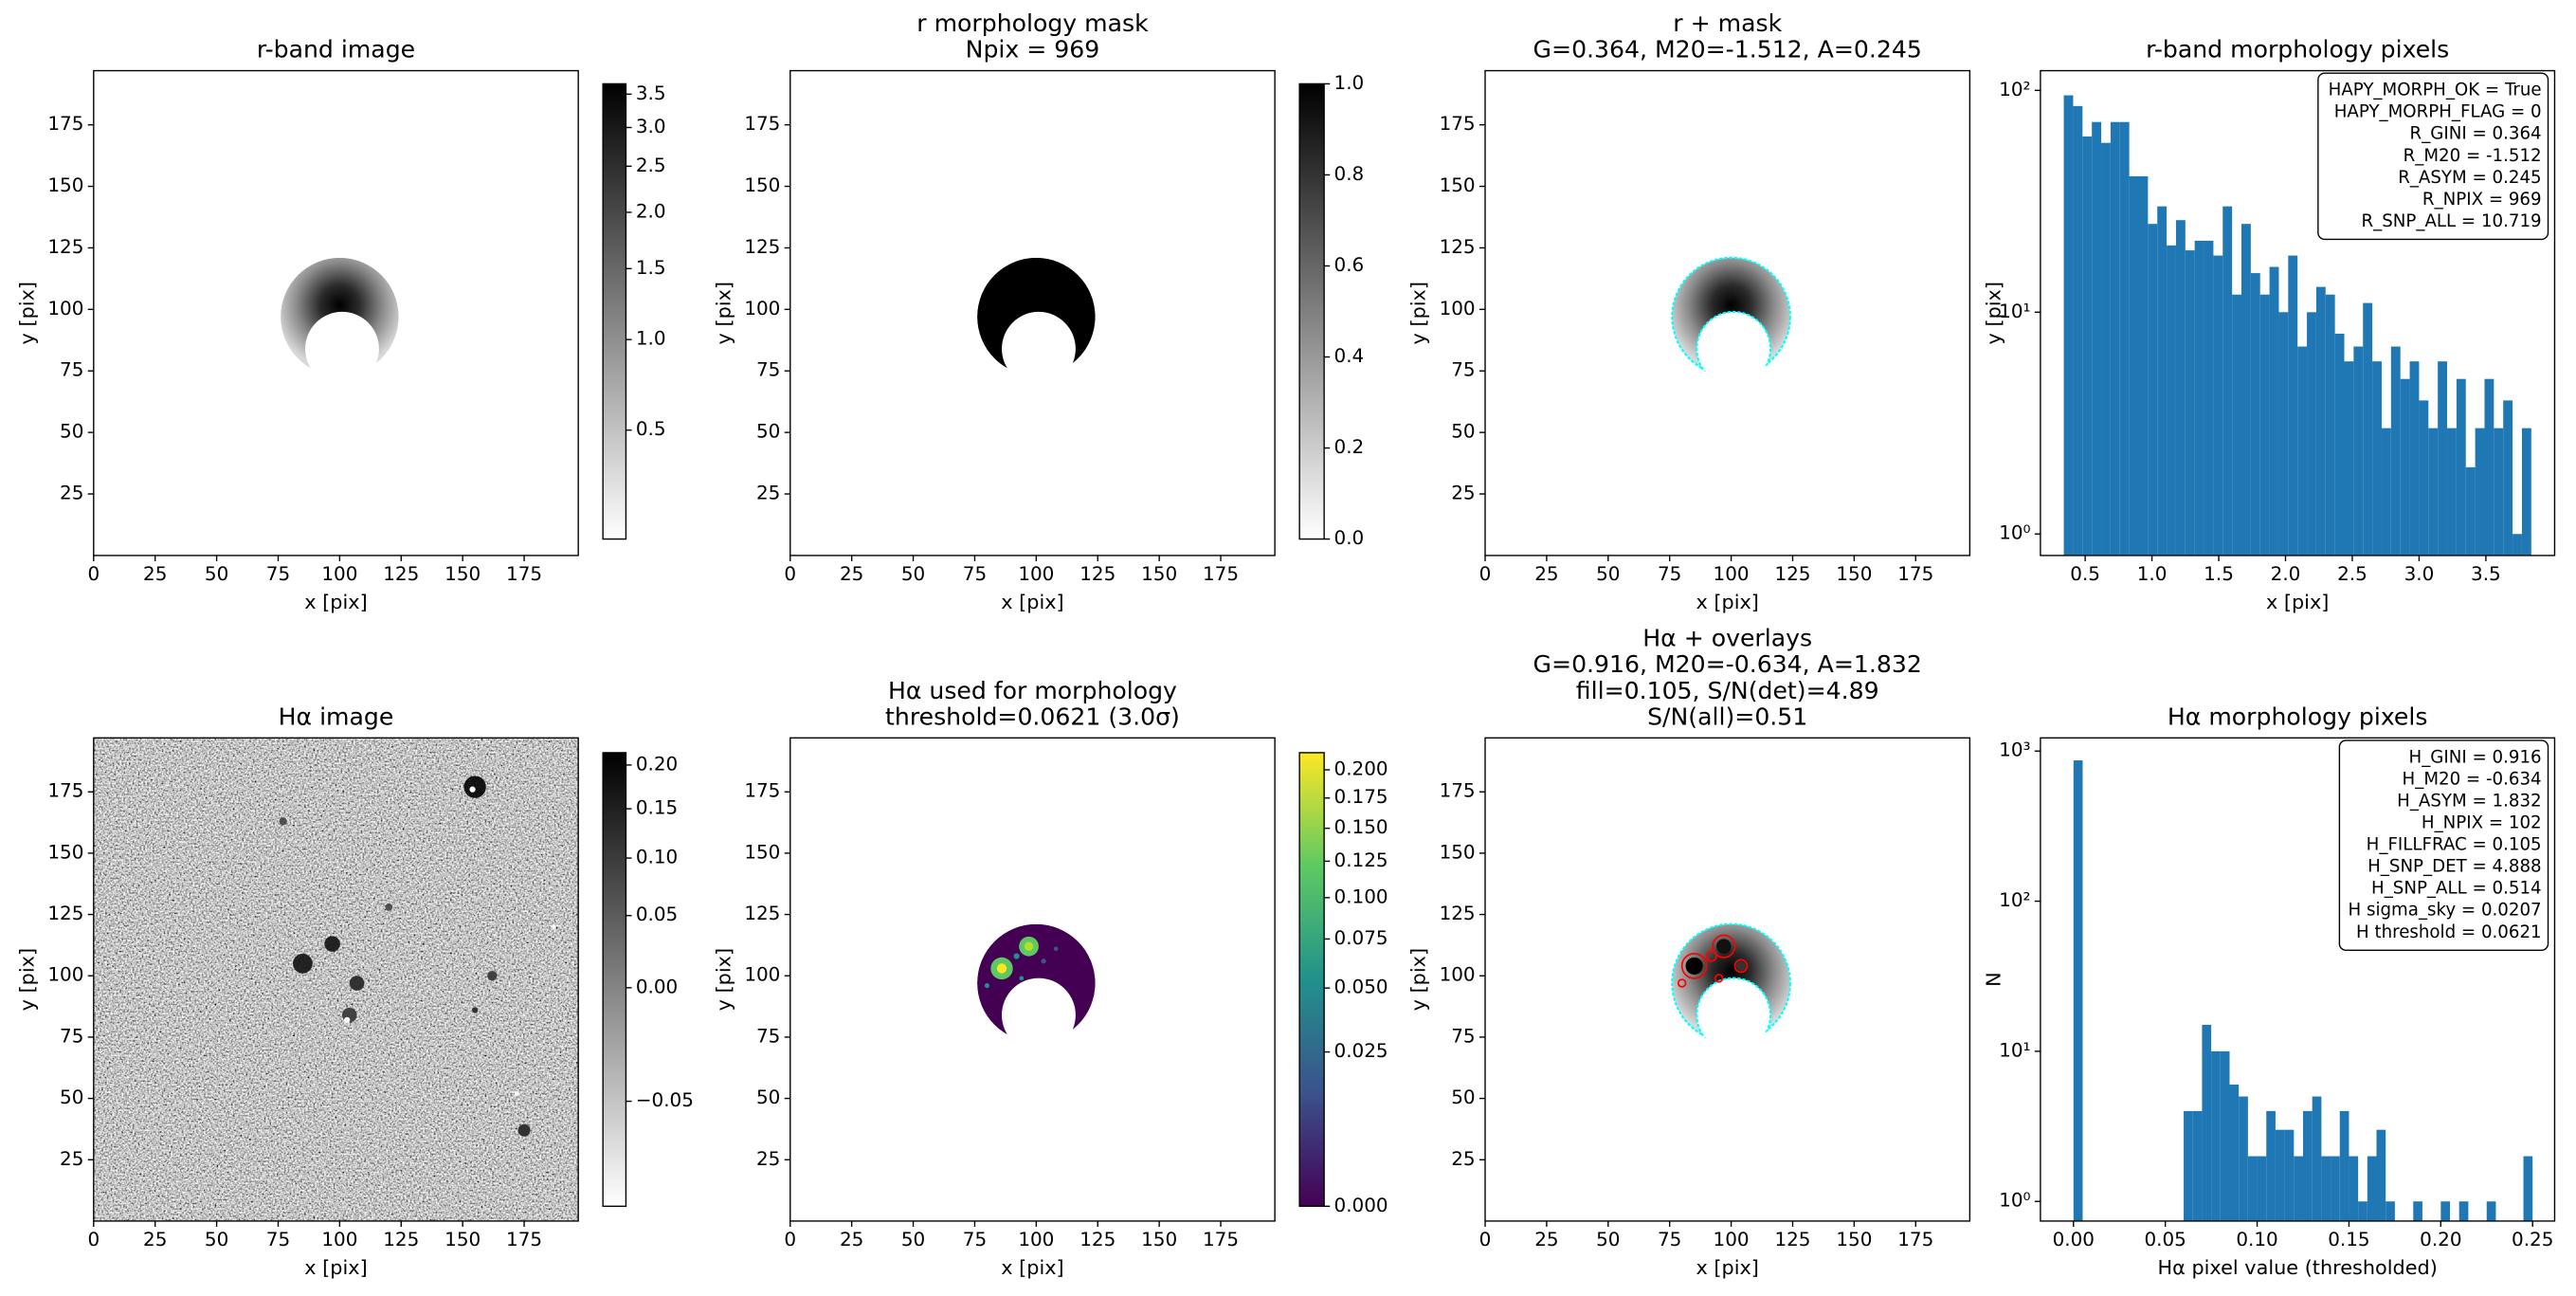 The height and width of the screenshot is (1296, 2576). What do you see at coordinates (2297, 1268) in the screenshot?
I see `x-axis-label: Hα pixel value (thresholded)` at bounding box center [2297, 1268].